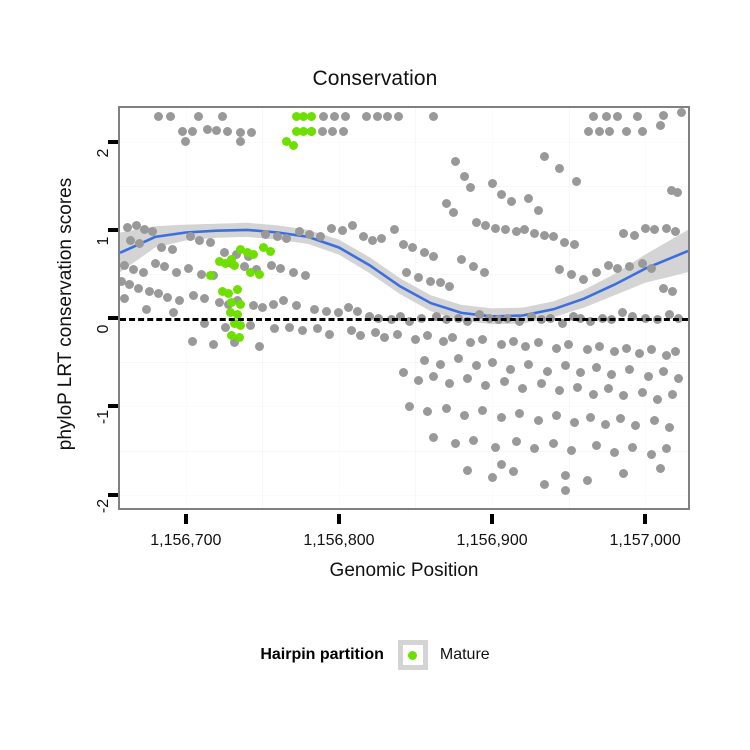 The width and height of the screenshot is (750, 750). I want to click on page-title: Conservation, so click(375, 78).